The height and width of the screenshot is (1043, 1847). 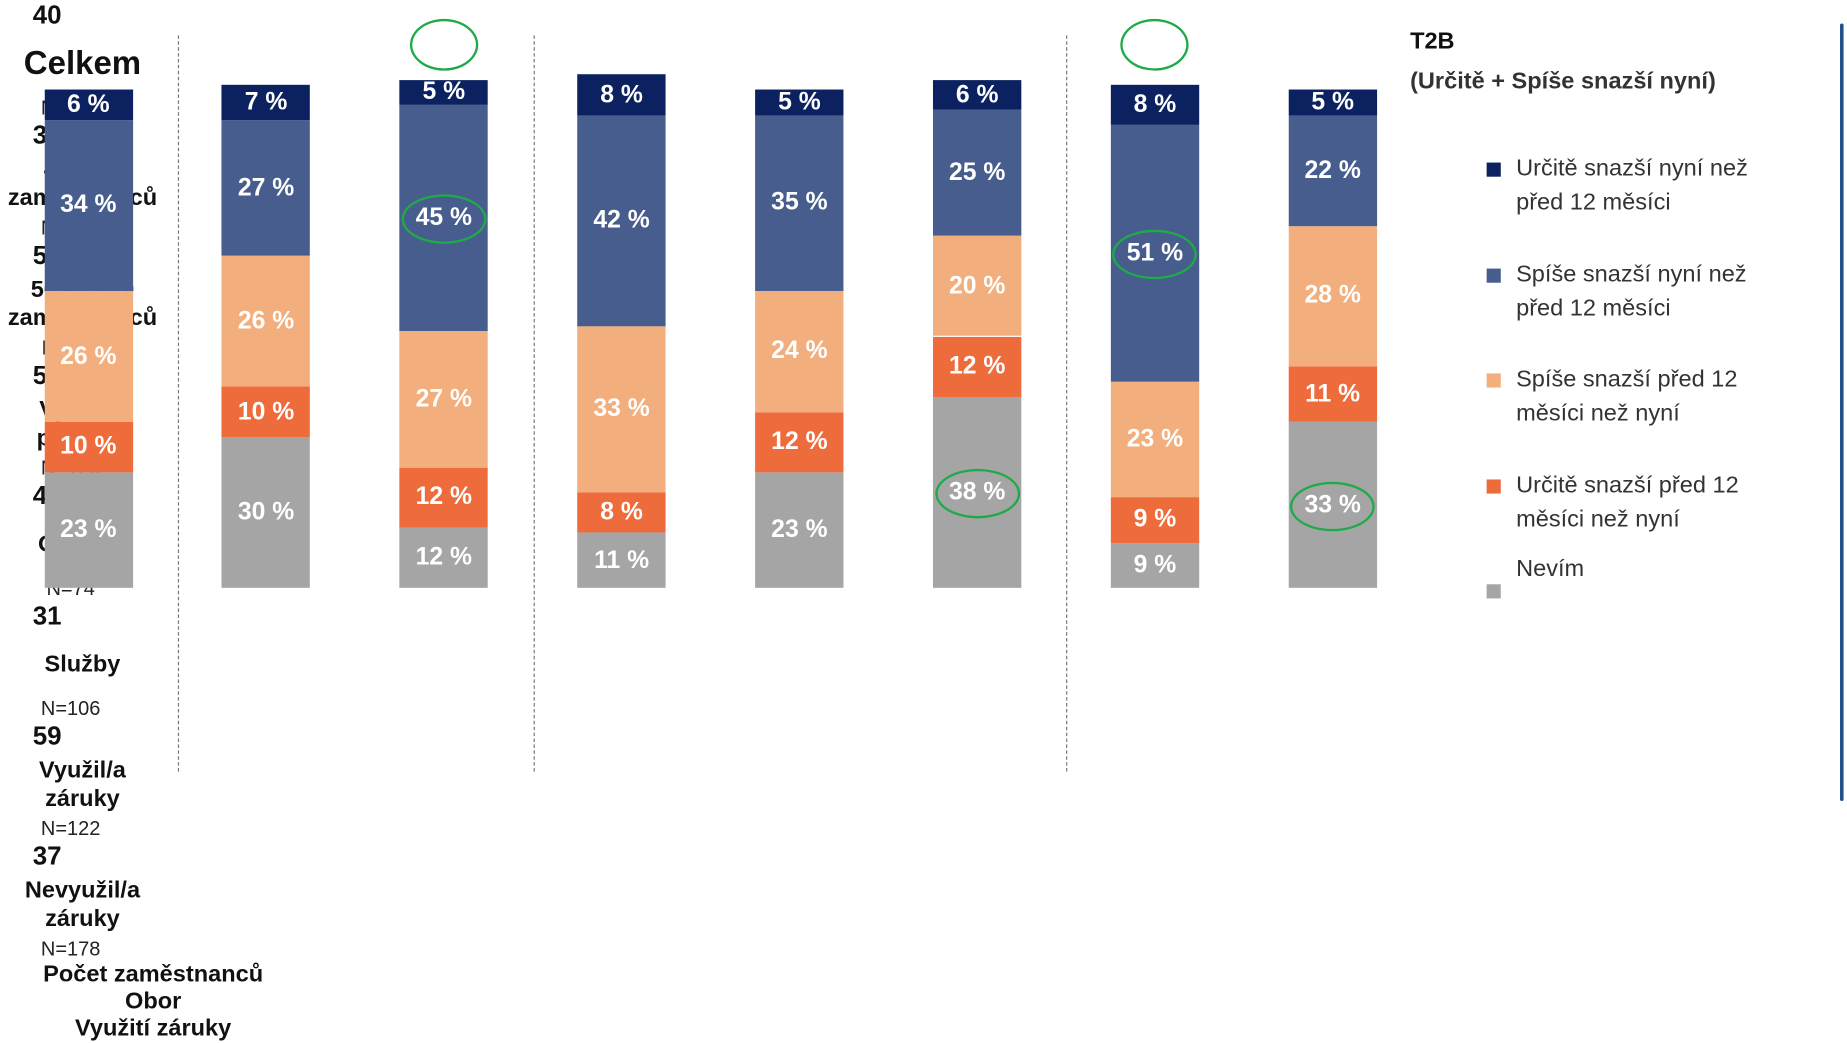 I want to click on legend-title: T2B, so click(x=1432, y=41).